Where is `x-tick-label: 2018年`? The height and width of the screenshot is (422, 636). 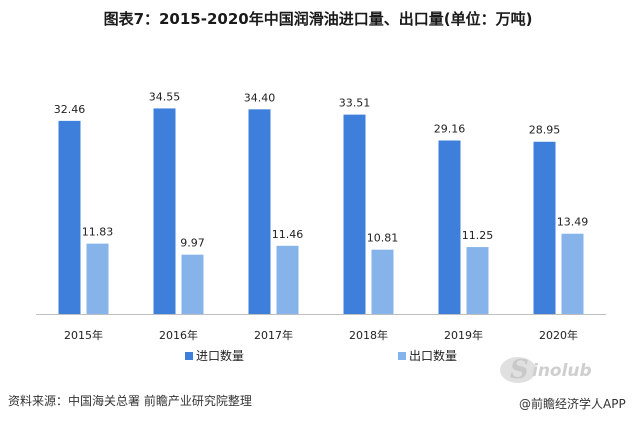
x-tick-label: 2018年 is located at coordinates (368, 335).